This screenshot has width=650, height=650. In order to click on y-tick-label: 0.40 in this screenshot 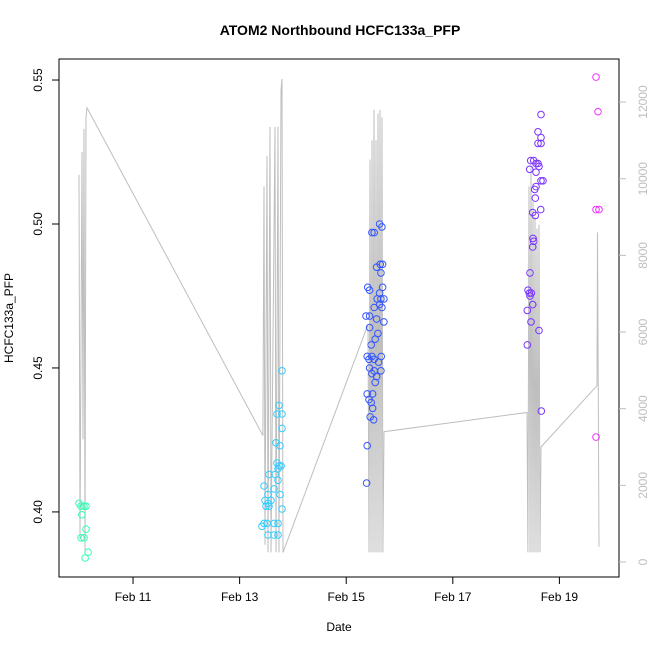, I will do `click(38, 512)`.